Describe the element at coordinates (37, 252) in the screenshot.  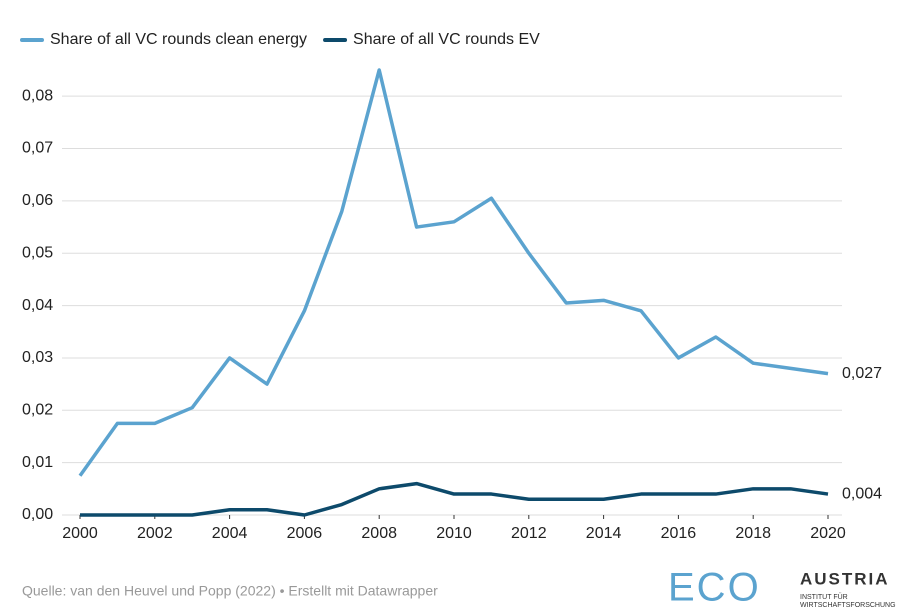
I see `y-tick-label: 0,05` at that location.